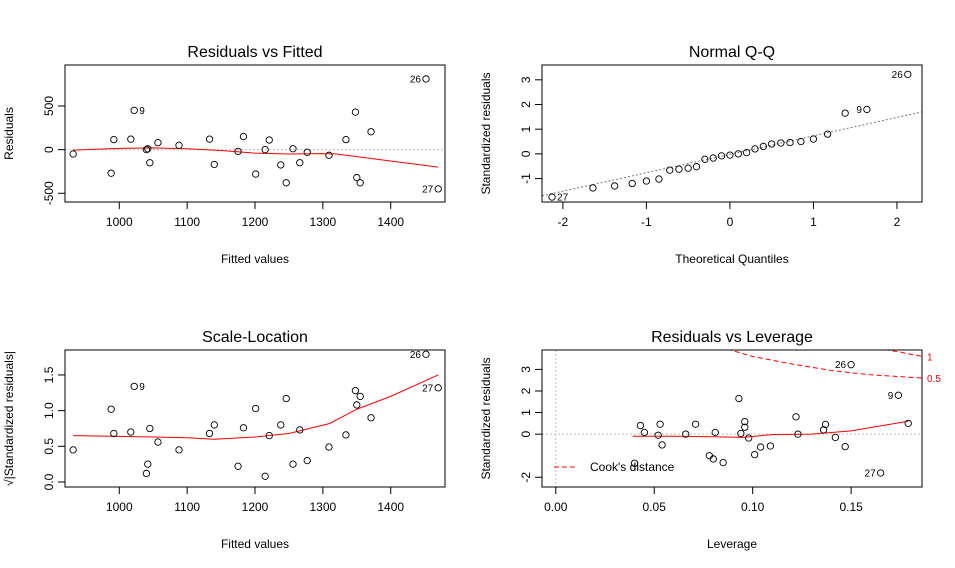 The width and height of the screenshot is (955, 568). Describe the element at coordinates (526, 129) in the screenshot. I see `y-tick-label: 1` at that location.